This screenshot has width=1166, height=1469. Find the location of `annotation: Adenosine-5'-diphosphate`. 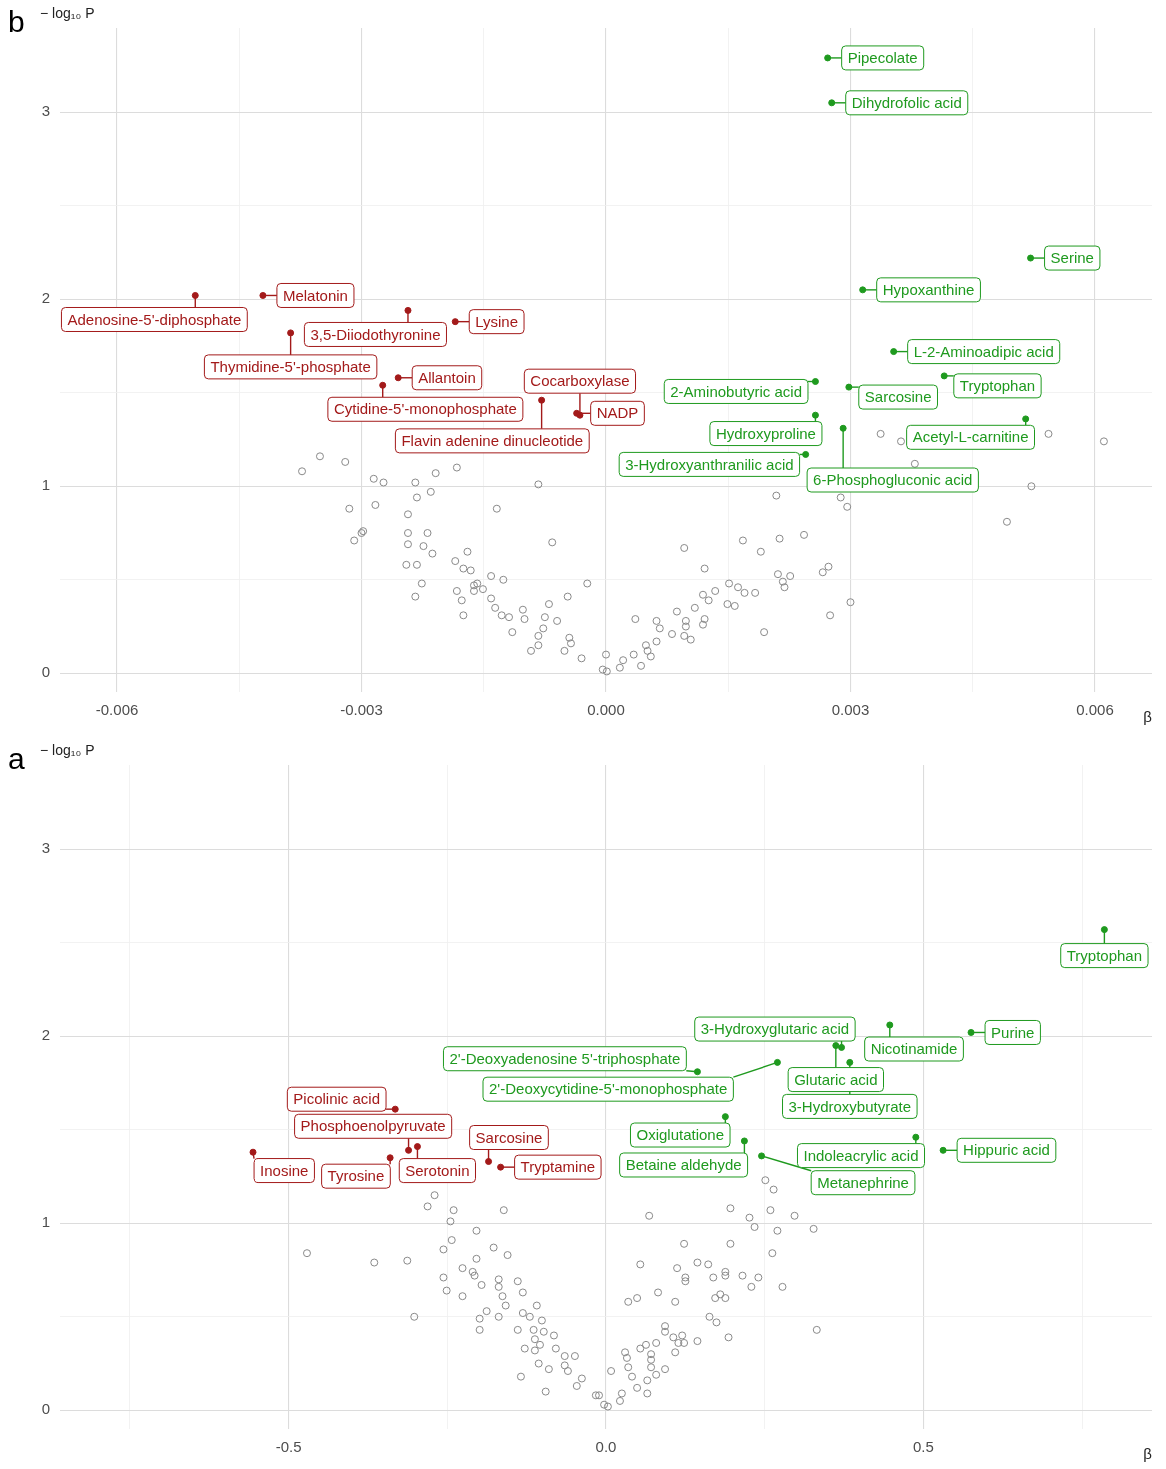

annotation: Adenosine-5'-diphosphate is located at coordinates (154, 319).